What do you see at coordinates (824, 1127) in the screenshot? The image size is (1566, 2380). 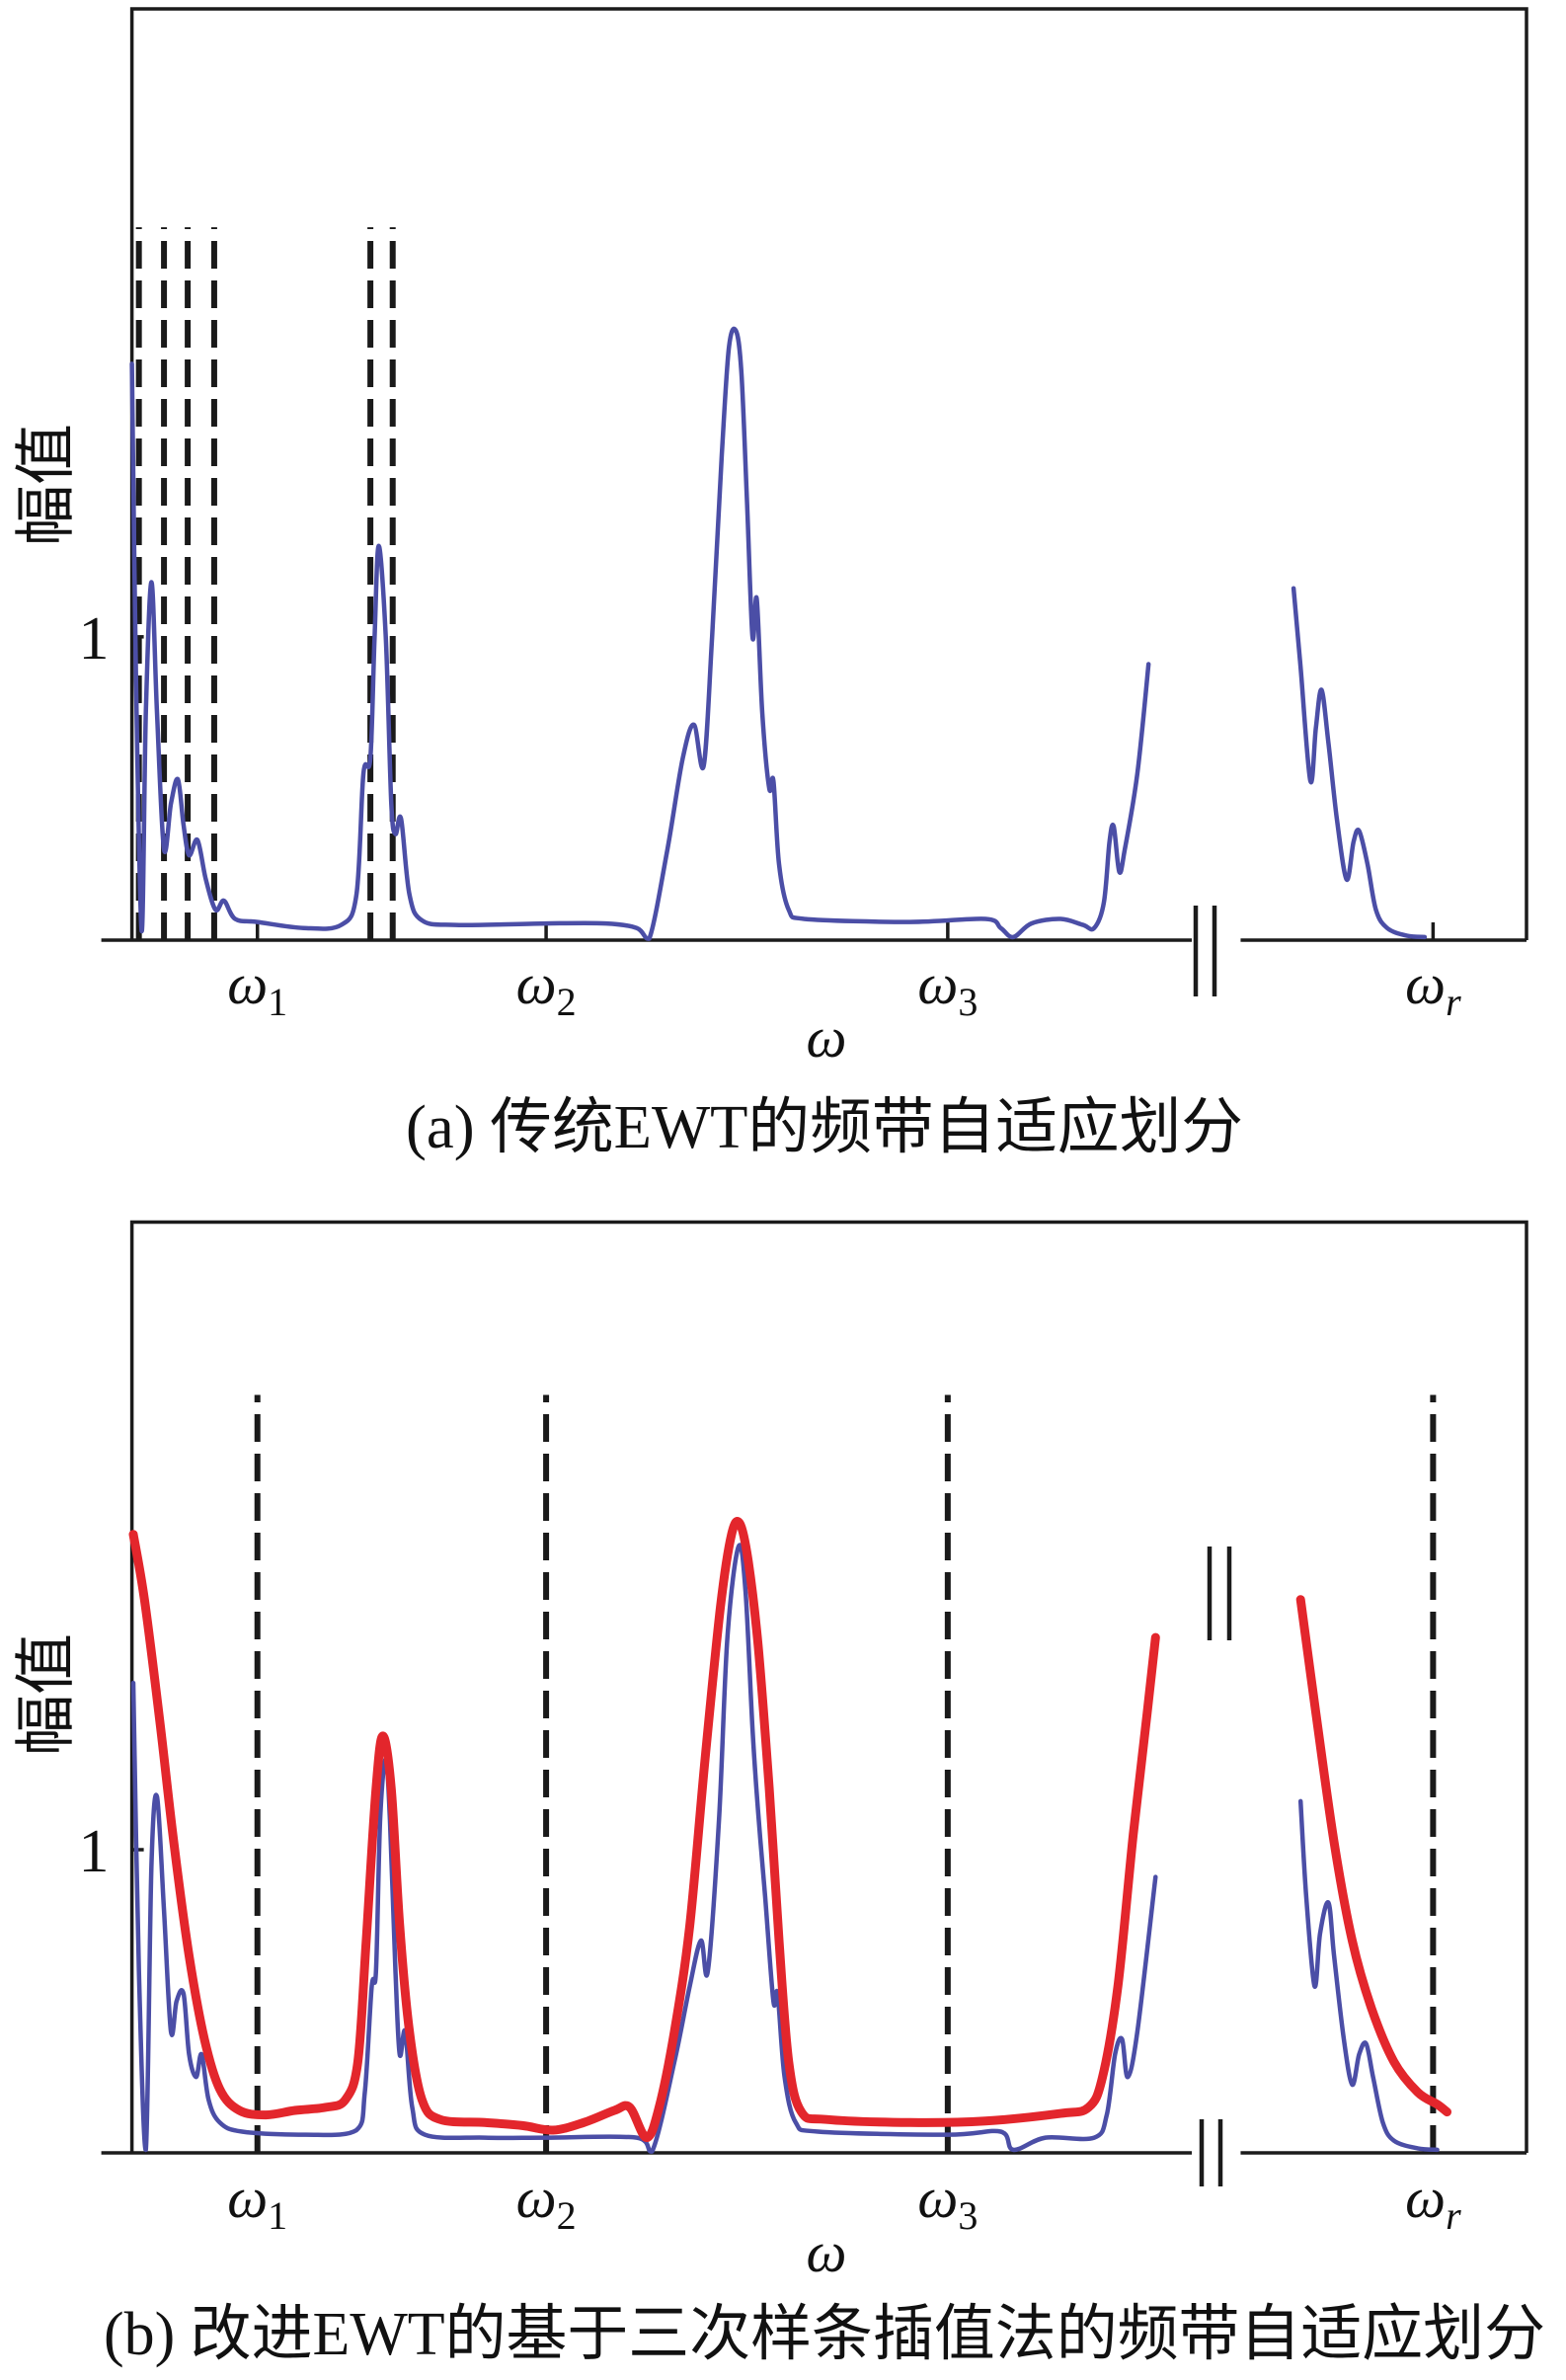 I see `panel-a-caption: (a) 传统EWT的频带自适应划分` at bounding box center [824, 1127].